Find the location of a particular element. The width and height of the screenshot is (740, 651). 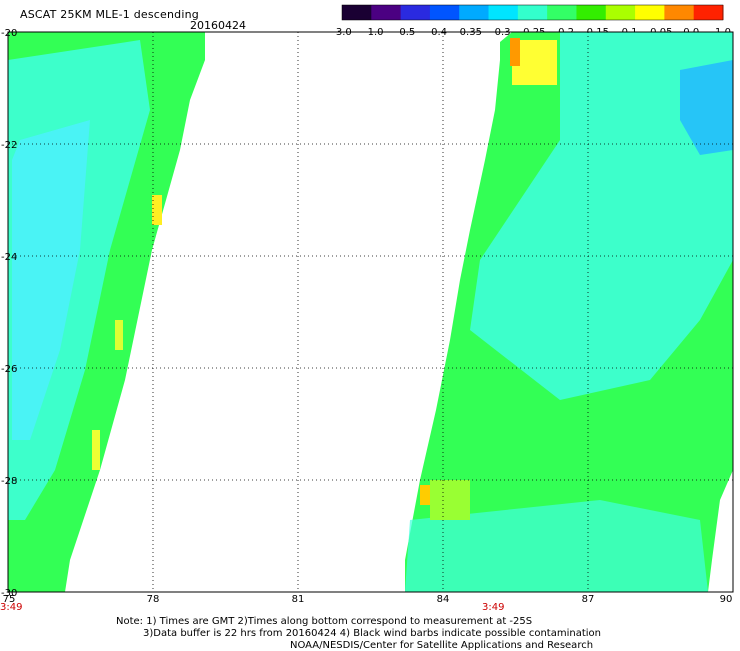

swath-time-left: 3:49 is located at coordinates (11, 607).